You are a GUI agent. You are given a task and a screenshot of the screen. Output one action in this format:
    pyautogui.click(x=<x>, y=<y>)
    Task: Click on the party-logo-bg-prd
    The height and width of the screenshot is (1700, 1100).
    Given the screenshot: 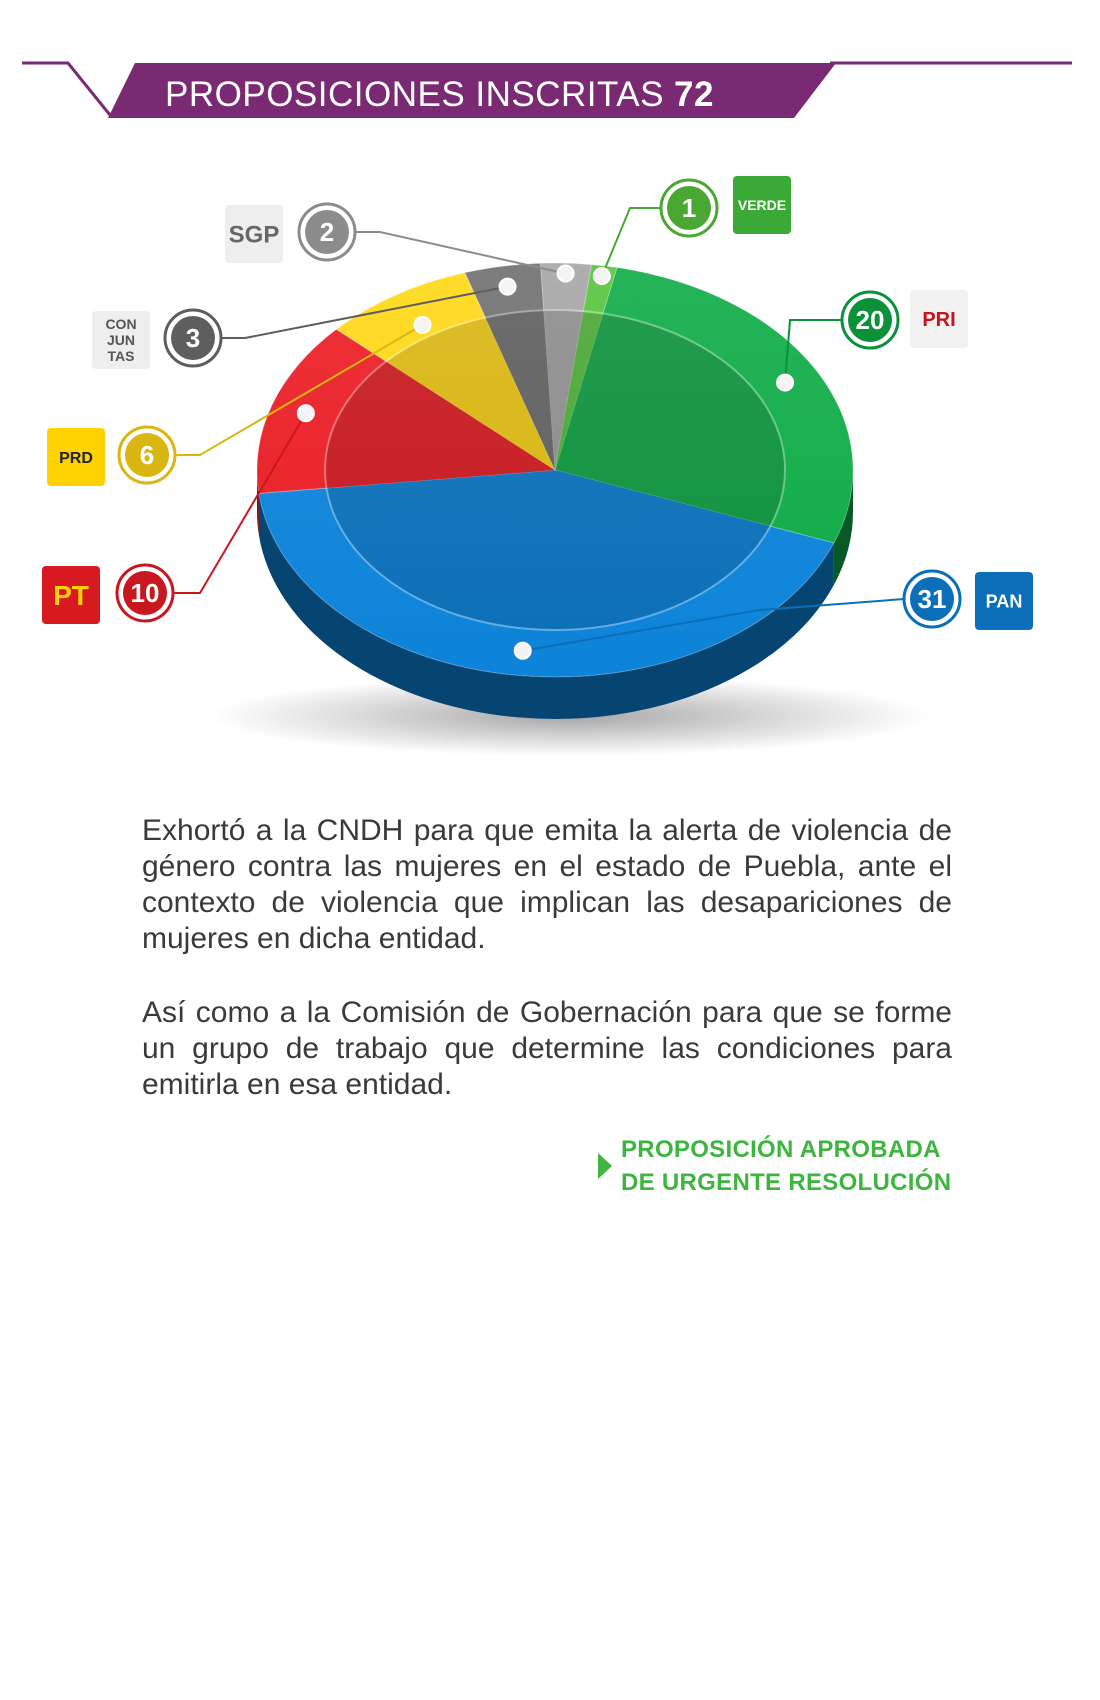 What is the action you would take?
    pyautogui.click(x=76, y=457)
    